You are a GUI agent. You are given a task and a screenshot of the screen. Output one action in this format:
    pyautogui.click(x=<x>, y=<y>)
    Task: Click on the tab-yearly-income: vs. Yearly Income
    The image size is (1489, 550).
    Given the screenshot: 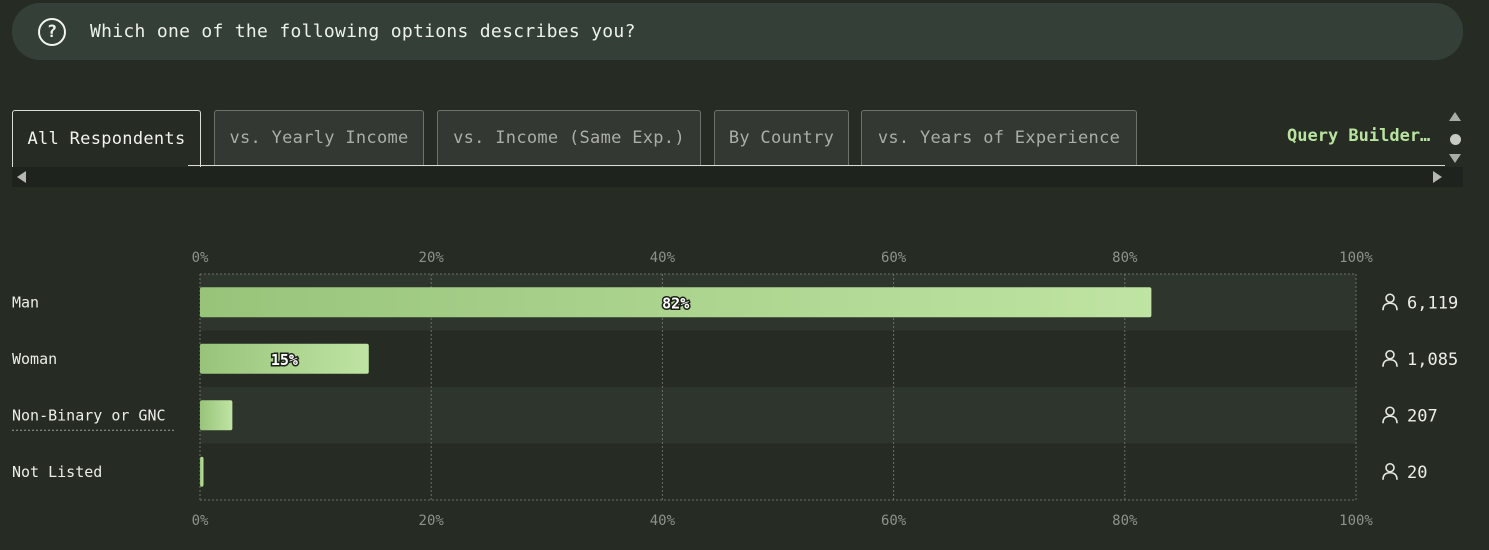 What is the action you would take?
    pyautogui.click(x=319, y=137)
    